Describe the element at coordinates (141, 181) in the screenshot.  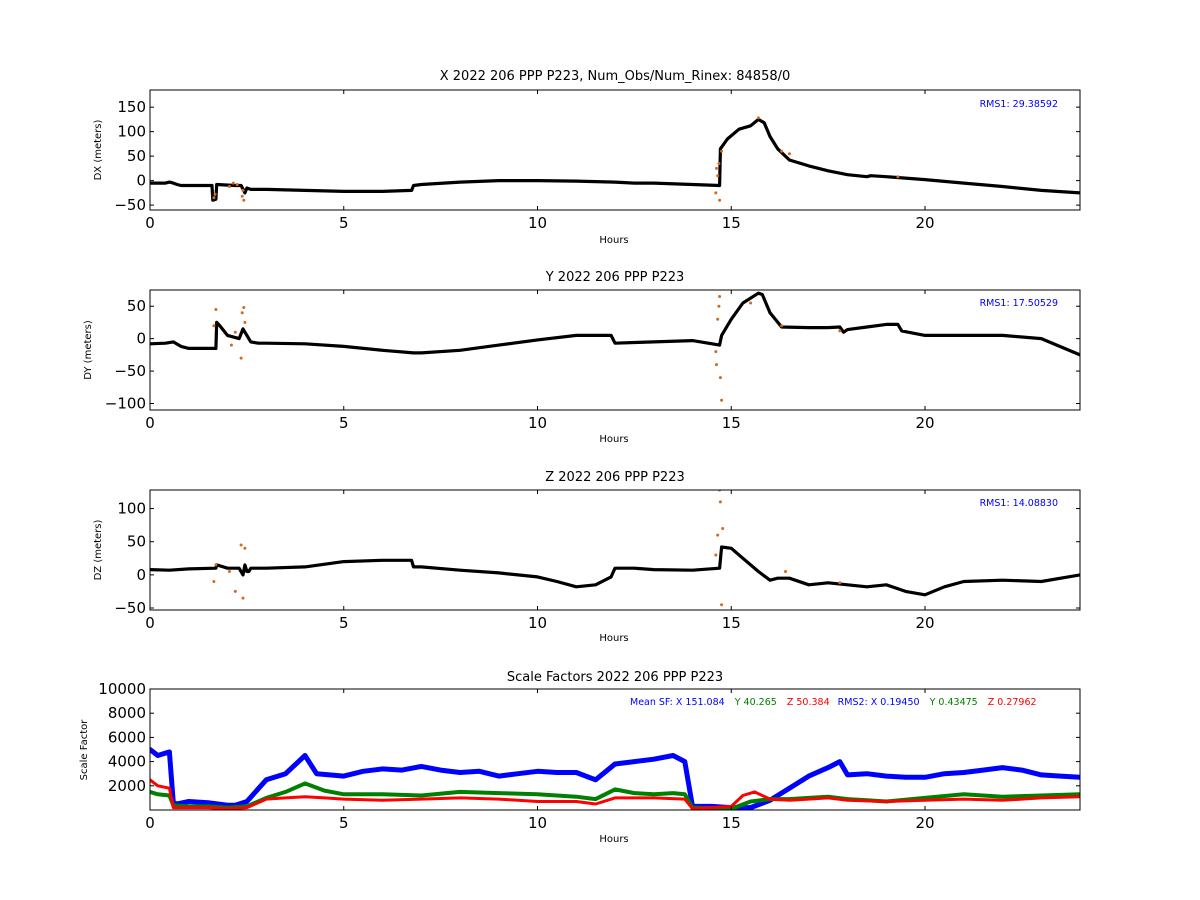
I see `panel-dx-ytick-label: 0` at that location.